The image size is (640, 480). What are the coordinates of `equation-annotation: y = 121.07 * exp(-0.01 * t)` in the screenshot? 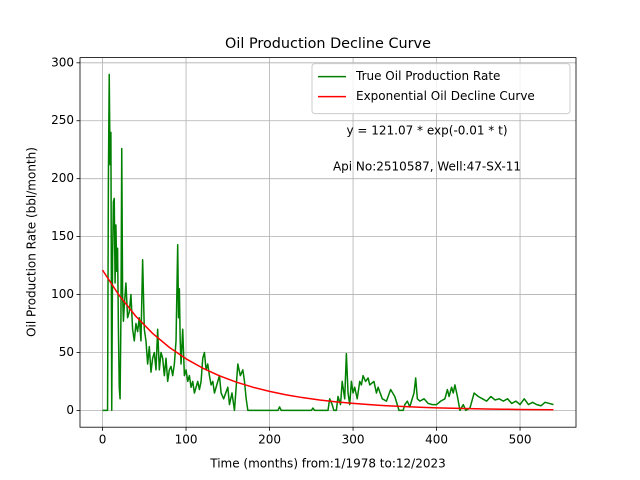 It's located at (426, 131).